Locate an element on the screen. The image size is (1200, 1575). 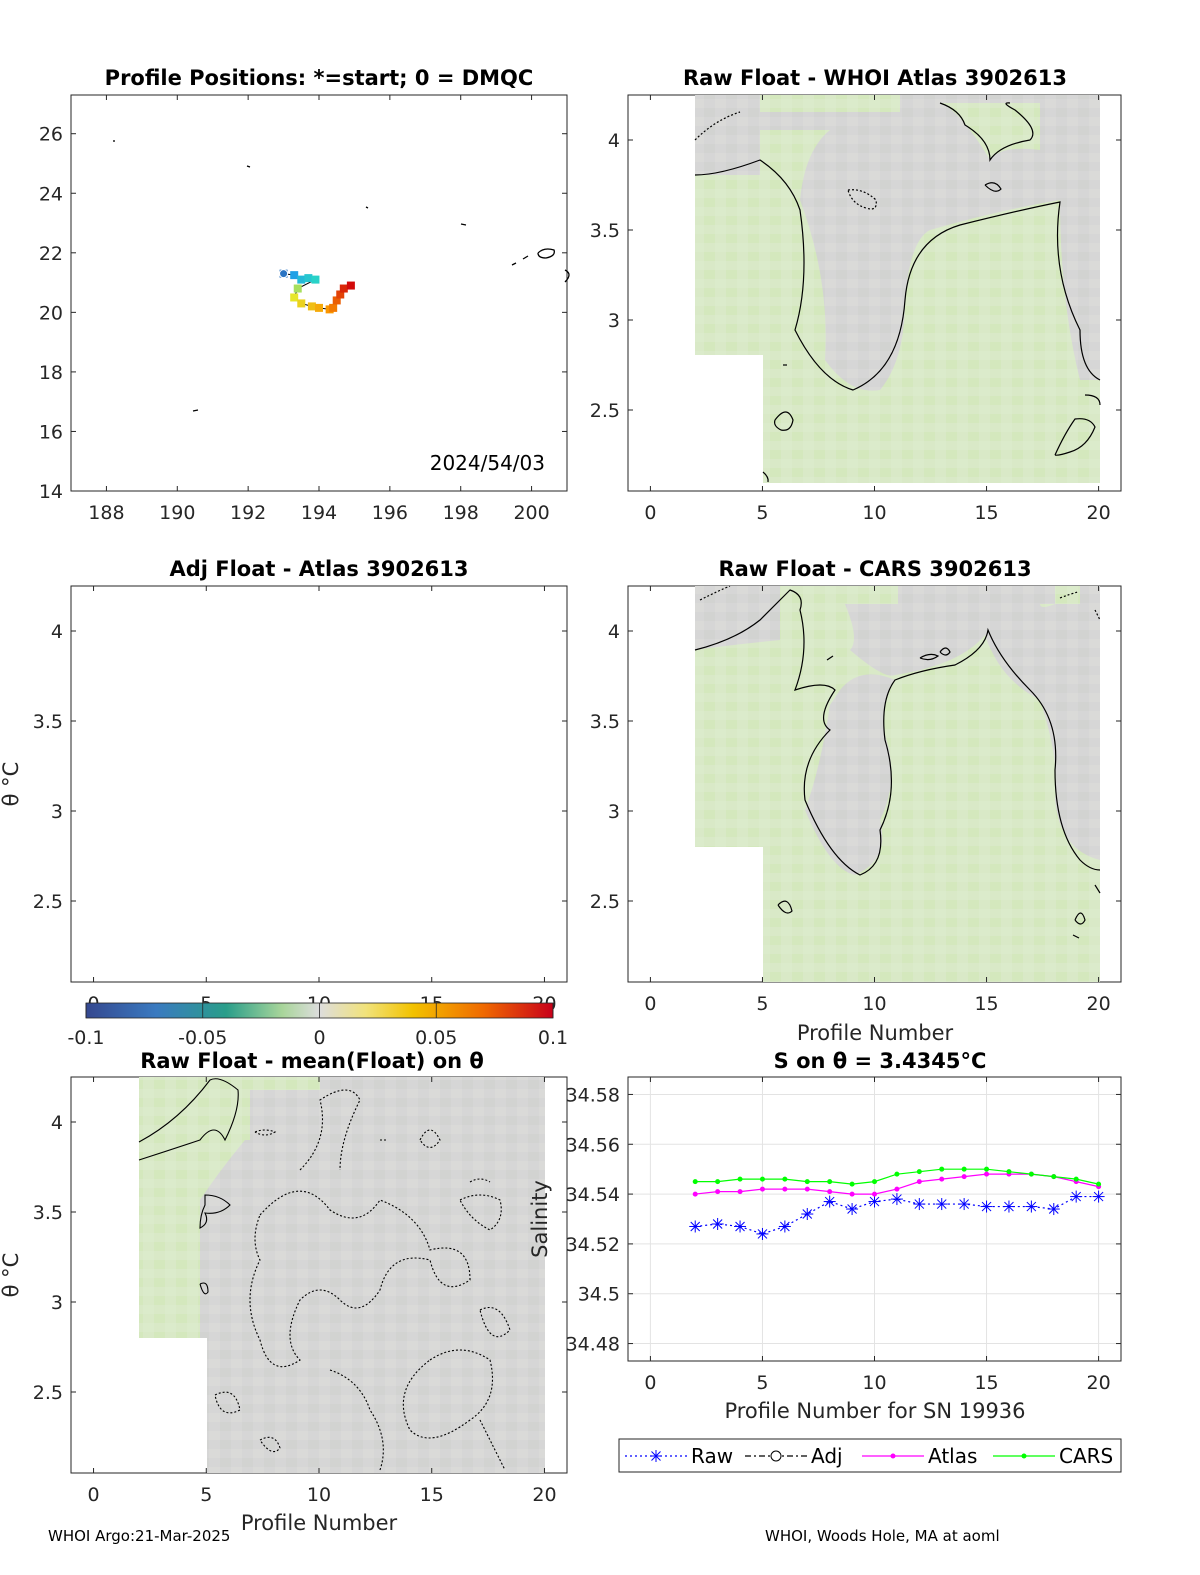
adj-y-ticks: 2.5 3 3.5 4 is located at coordinates (300, 767).